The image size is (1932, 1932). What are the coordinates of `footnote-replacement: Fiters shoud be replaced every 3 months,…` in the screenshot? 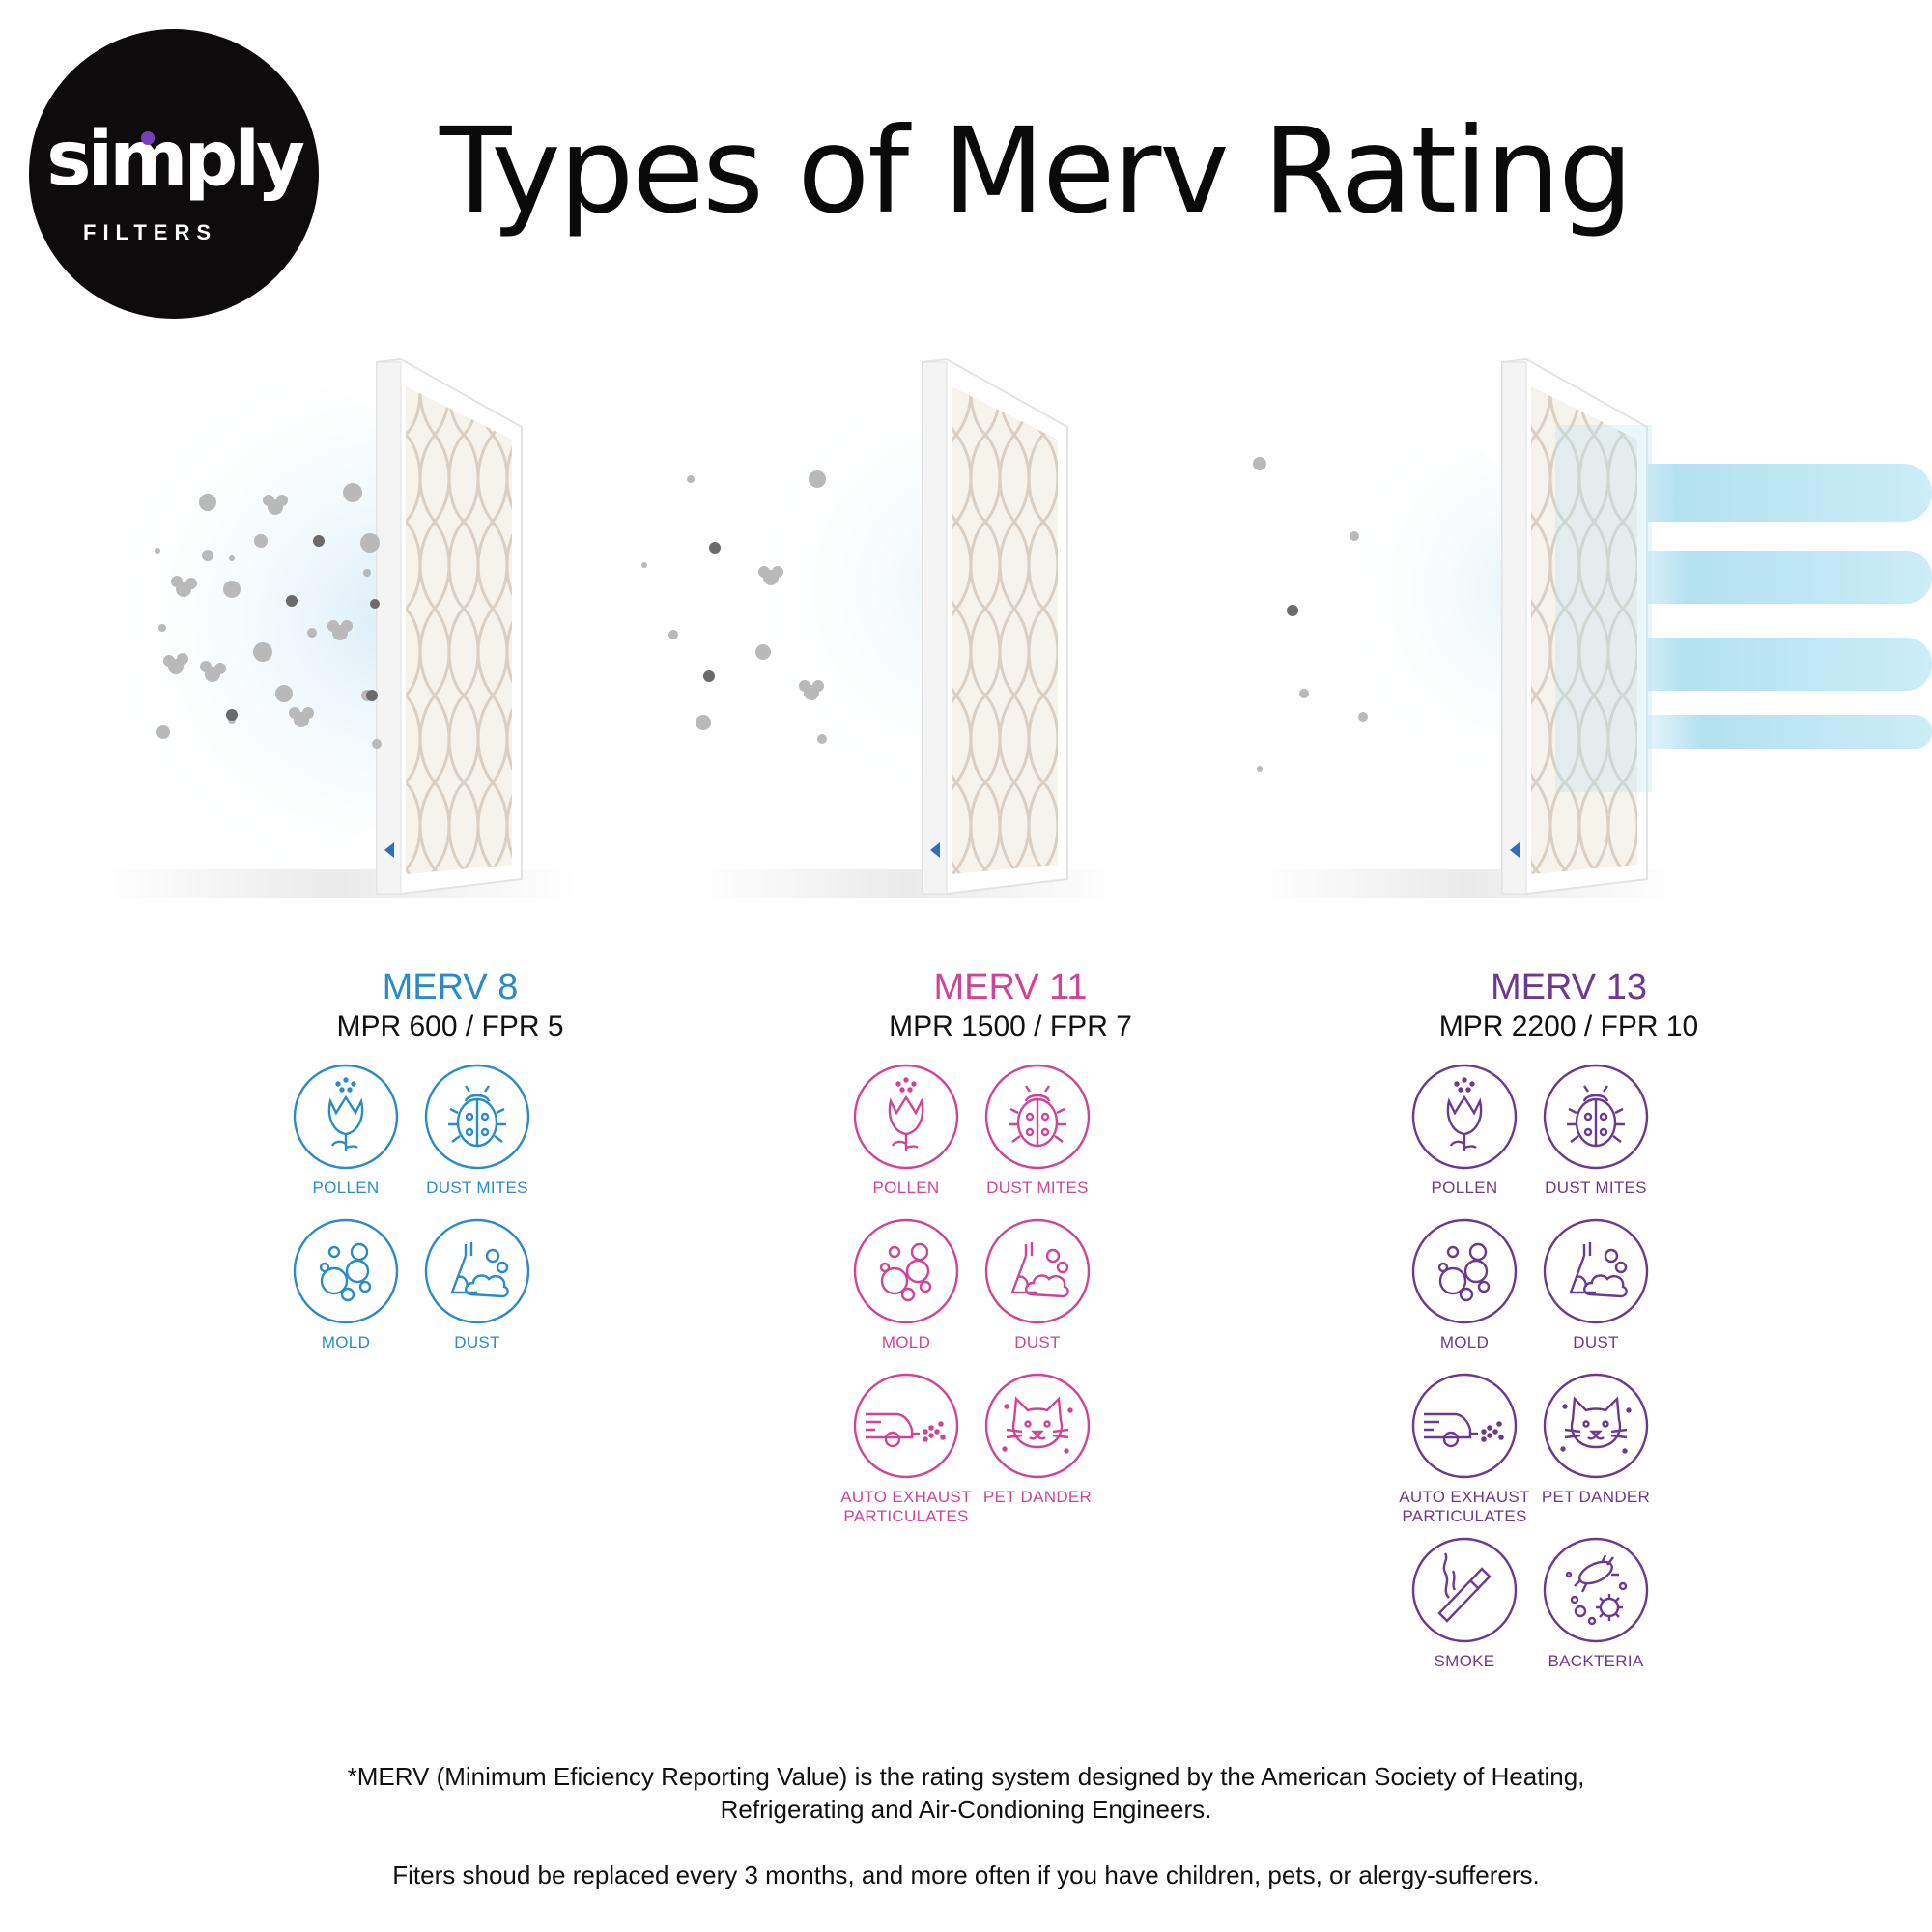 It's located at (966, 1875).